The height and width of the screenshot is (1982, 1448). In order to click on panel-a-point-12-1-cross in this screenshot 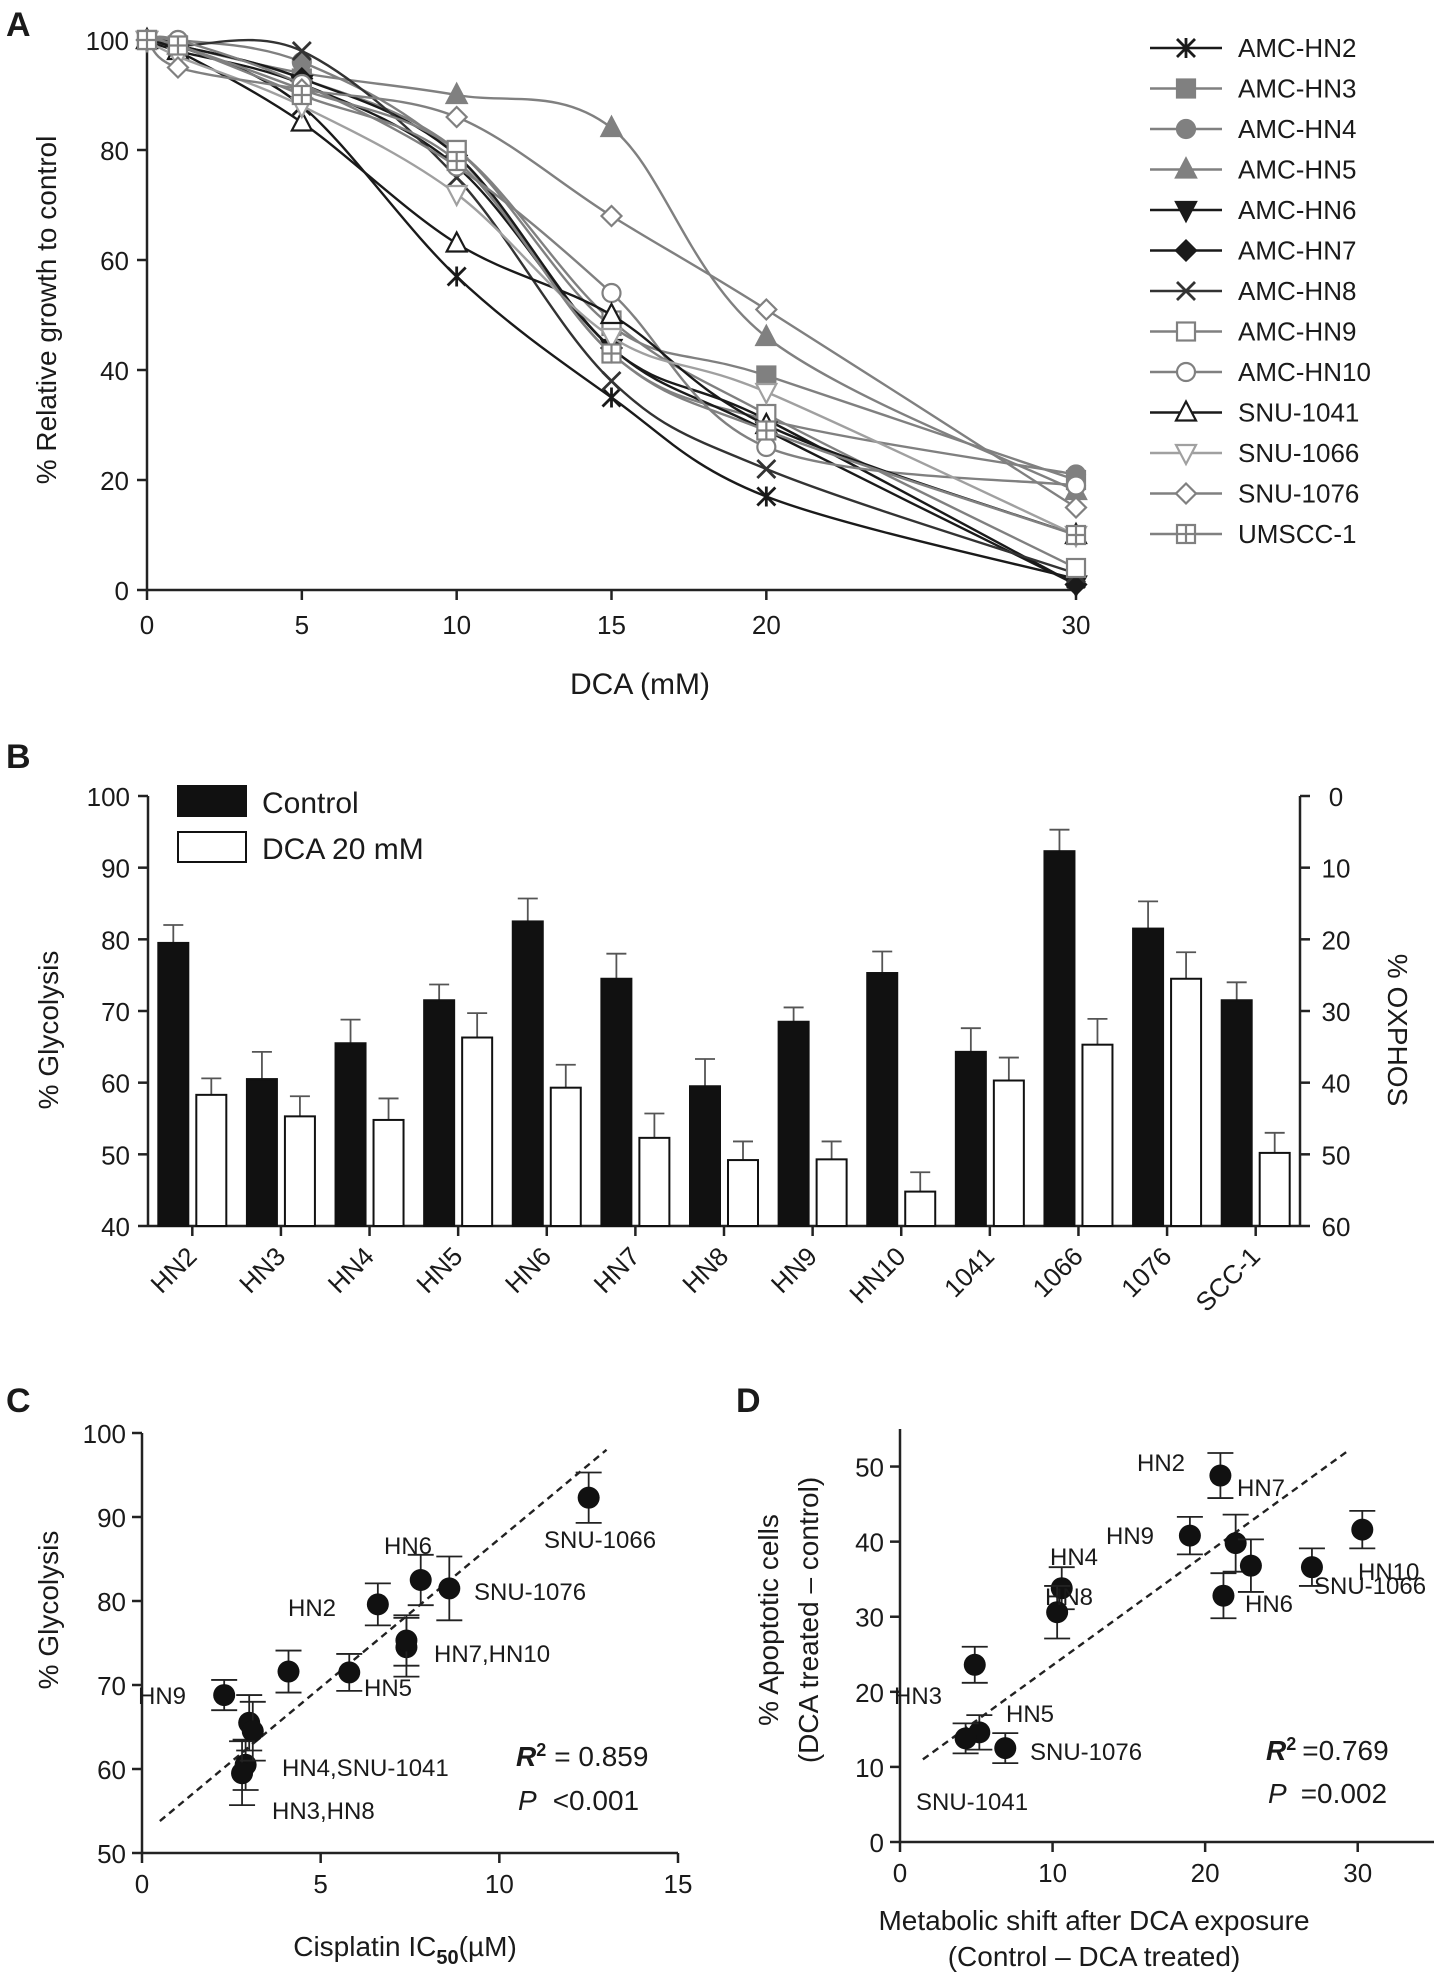, I will do `click(177, 45)`.